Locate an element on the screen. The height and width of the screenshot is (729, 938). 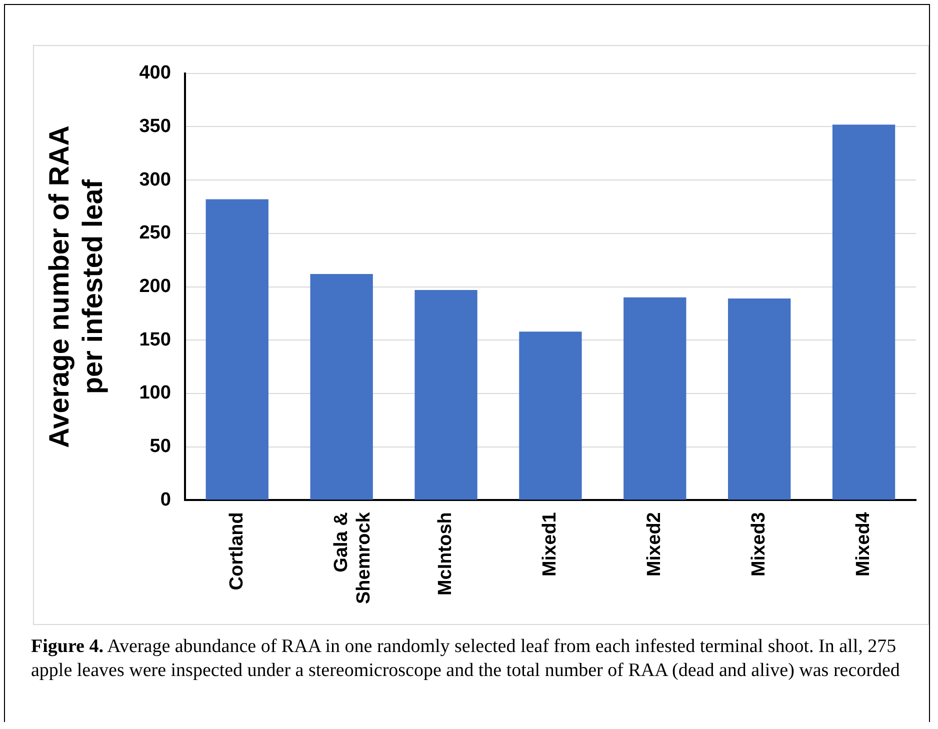
x-tick-label: Mixed3 is located at coordinates (759, 544).